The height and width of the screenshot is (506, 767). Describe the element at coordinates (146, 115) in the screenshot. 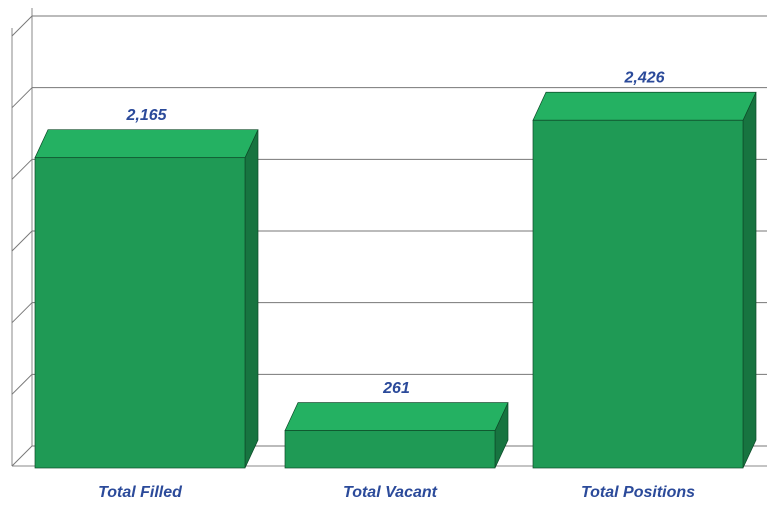

I see `value-label: 2,165` at that location.